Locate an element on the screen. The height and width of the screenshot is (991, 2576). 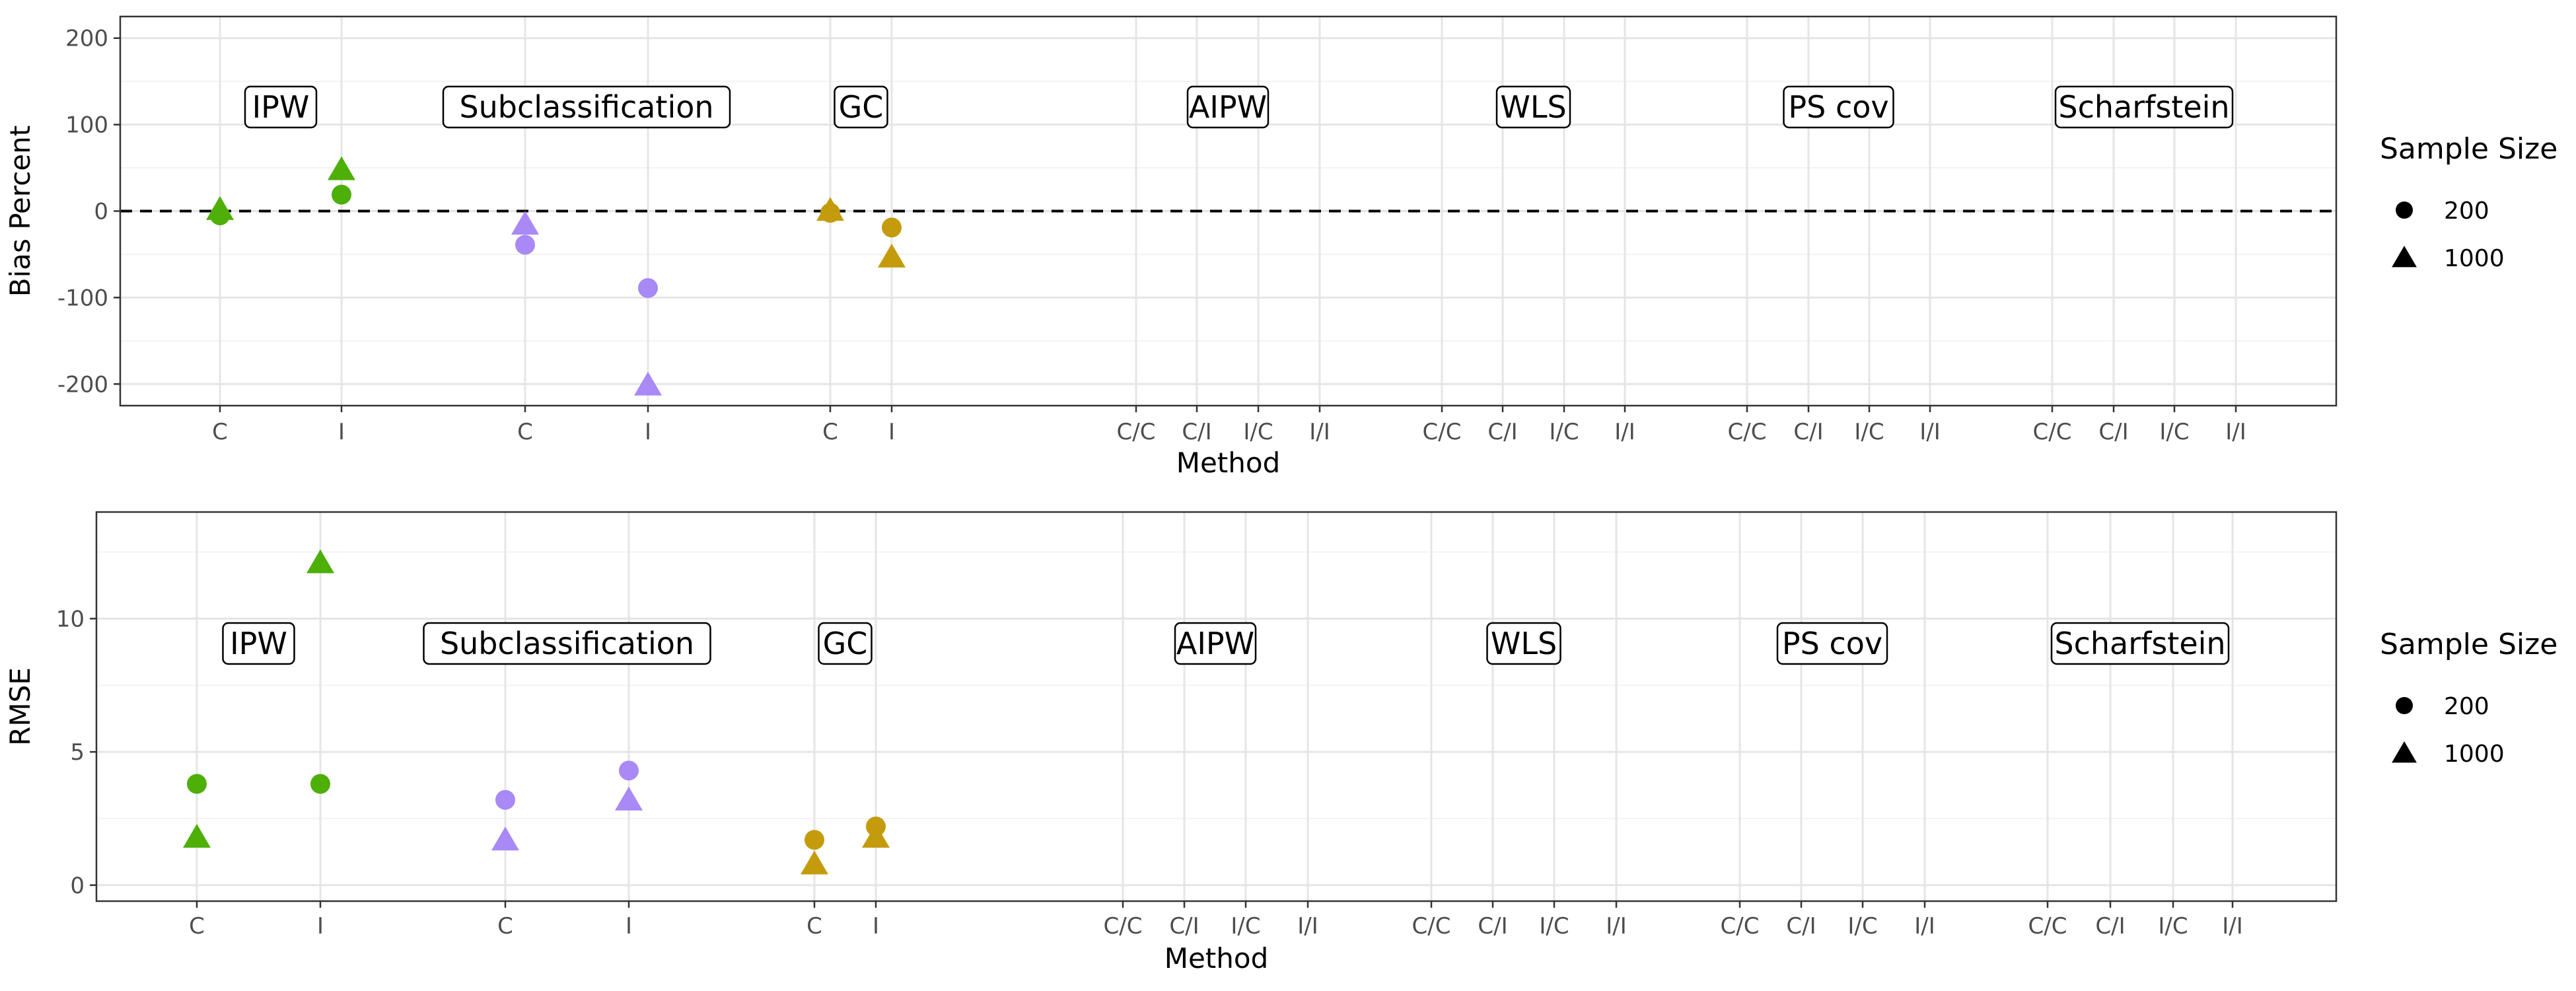
bias-y-tick-label: 200 is located at coordinates (86, 39).